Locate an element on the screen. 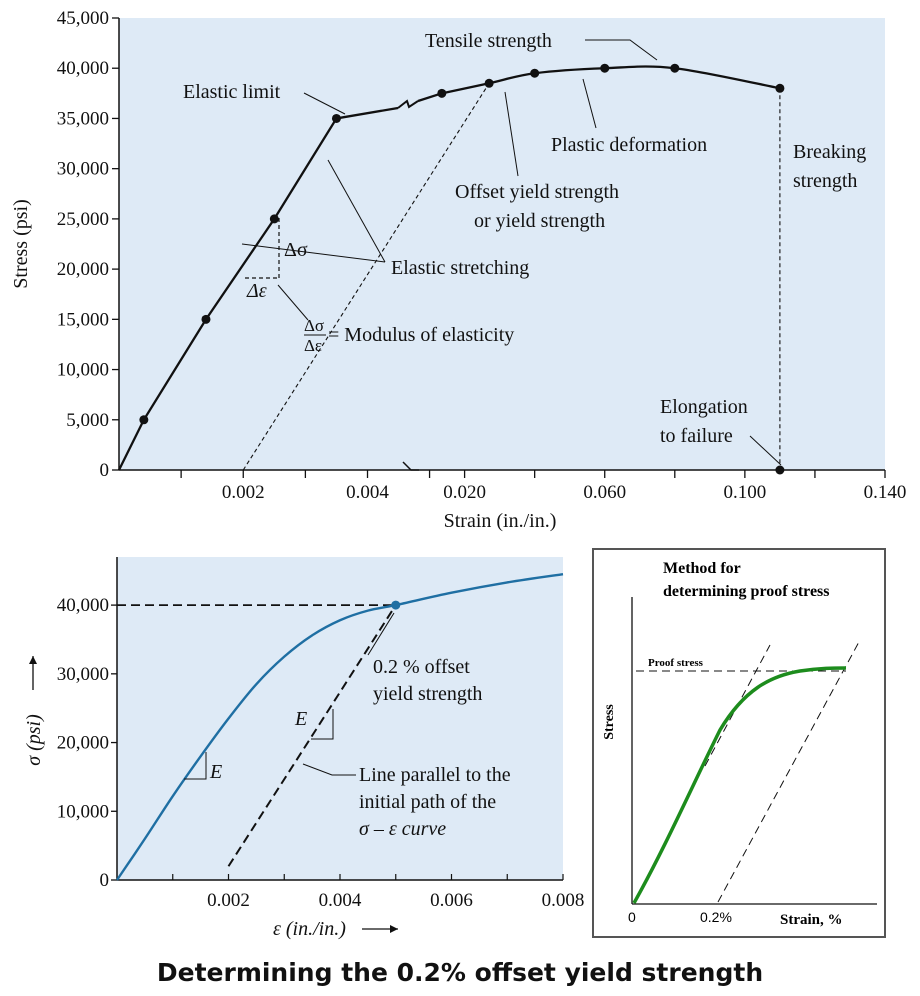 Image resolution: width=920 pixels, height=996 pixels. top-x-tick-label: 0.060 is located at coordinates (604, 492).